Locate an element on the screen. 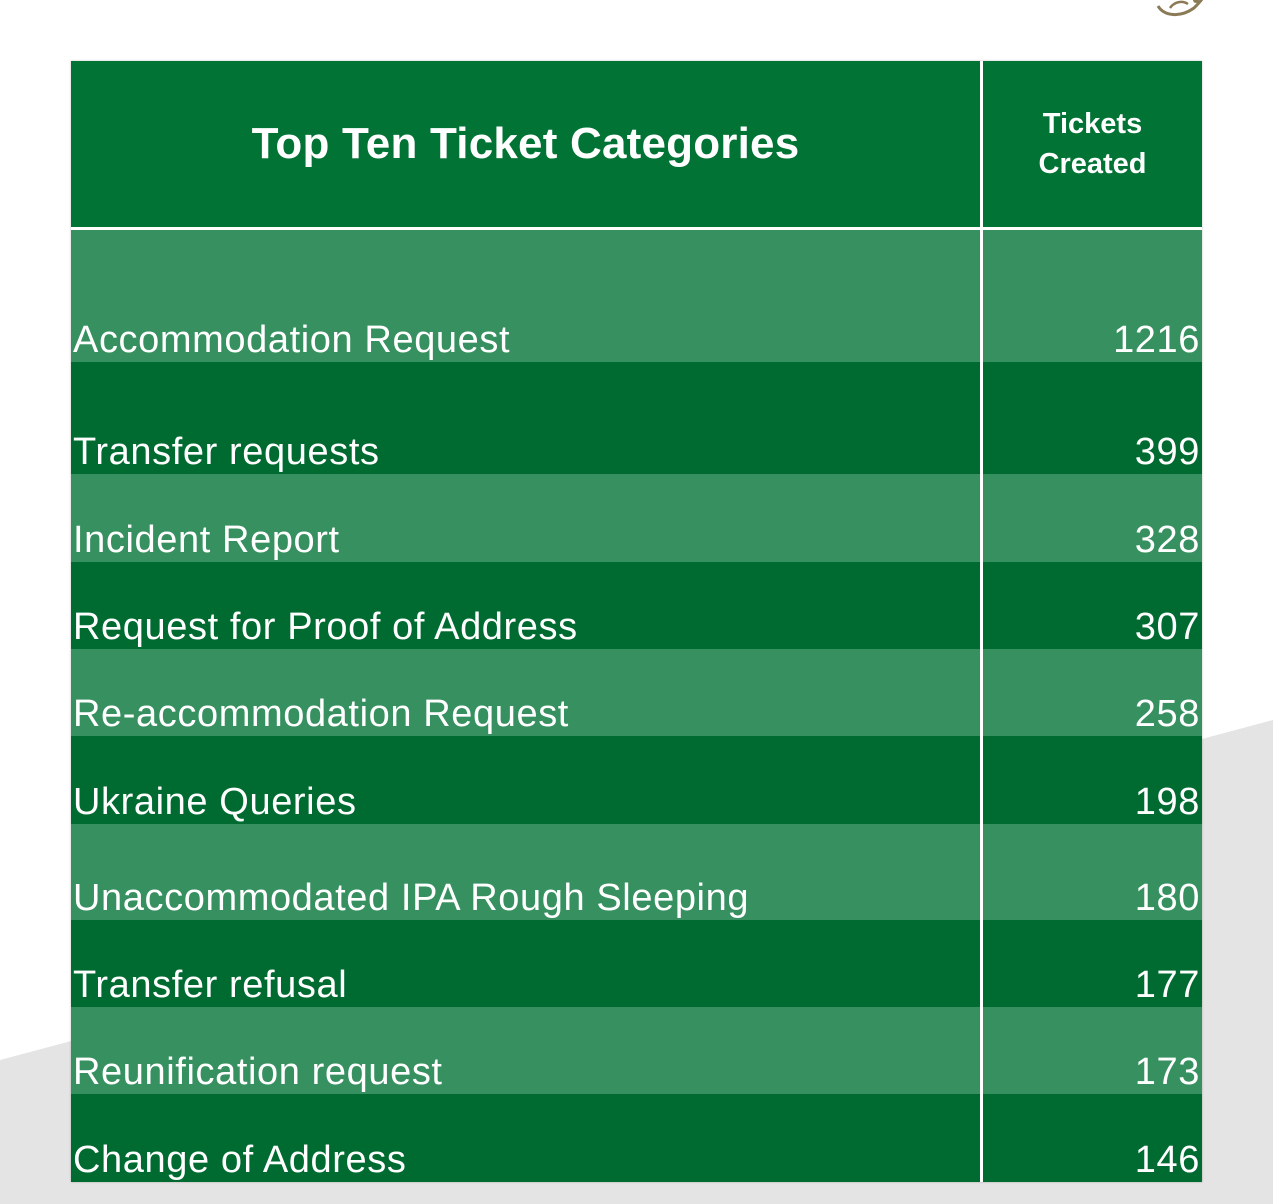 The height and width of the screenshot is (1204, 1273). table-row: Transfer requests 399 is located at coordinates (636, 418).